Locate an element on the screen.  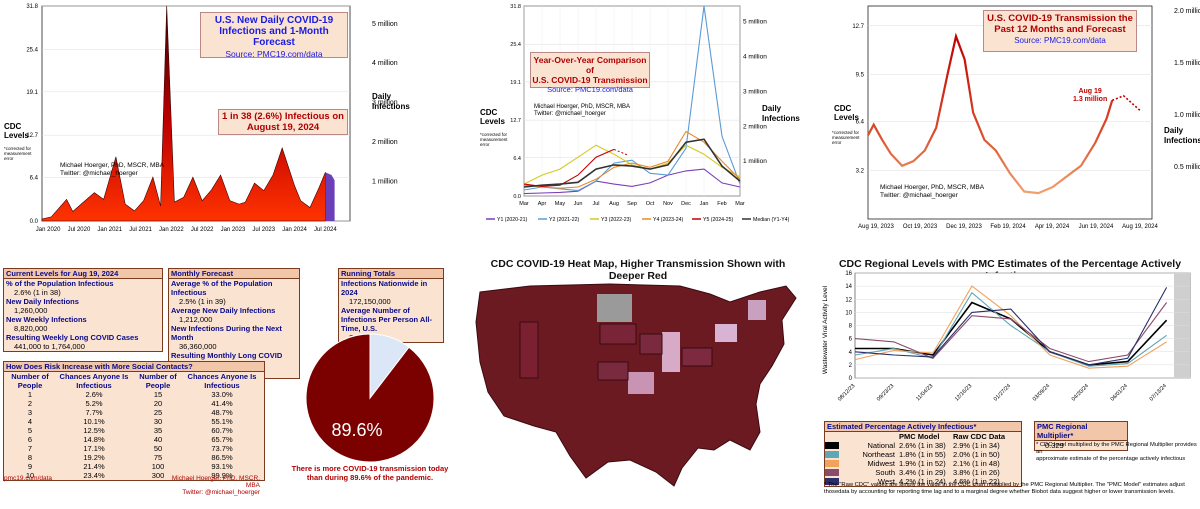
title-line-2: Past 12 Months and Forecast is located at coordinates (1060, 29).